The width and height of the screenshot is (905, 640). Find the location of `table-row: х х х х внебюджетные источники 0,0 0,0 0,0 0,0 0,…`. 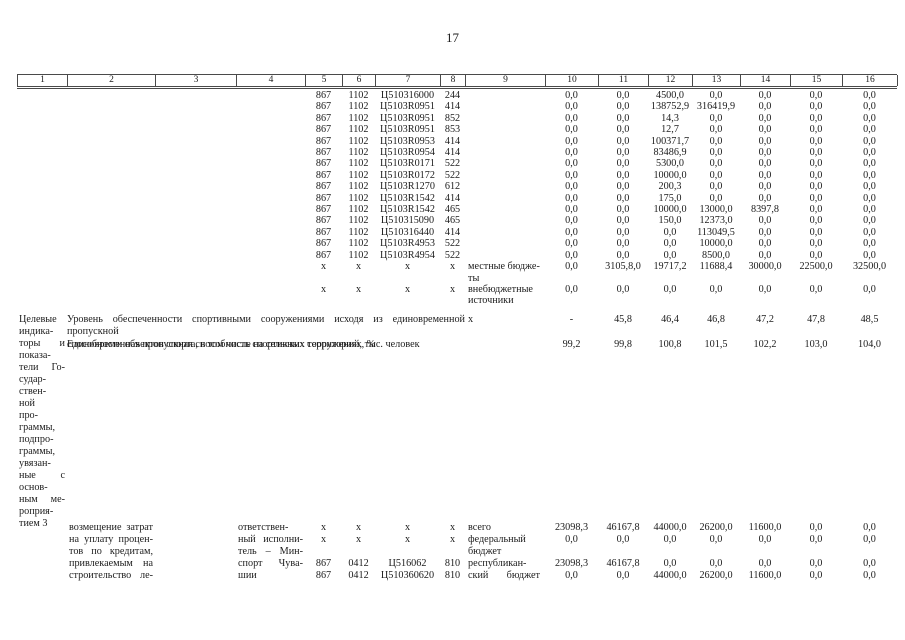

table-row: х х х х внебюджетные источники 0,0 0,0 0,0 0,0 0,… is located at coordinates (457, 295).